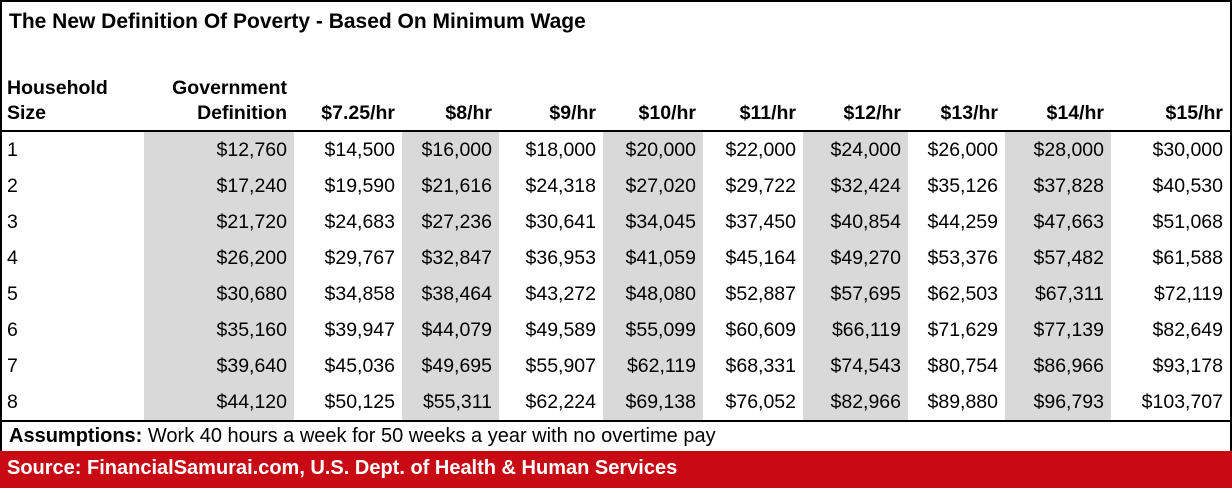 The width and height of the screenshot is (1232, 493). What do you see at coordinates (450, 294) in the screenshot?
I see `table-cell: $38,464` at bounding box center [450, 294].